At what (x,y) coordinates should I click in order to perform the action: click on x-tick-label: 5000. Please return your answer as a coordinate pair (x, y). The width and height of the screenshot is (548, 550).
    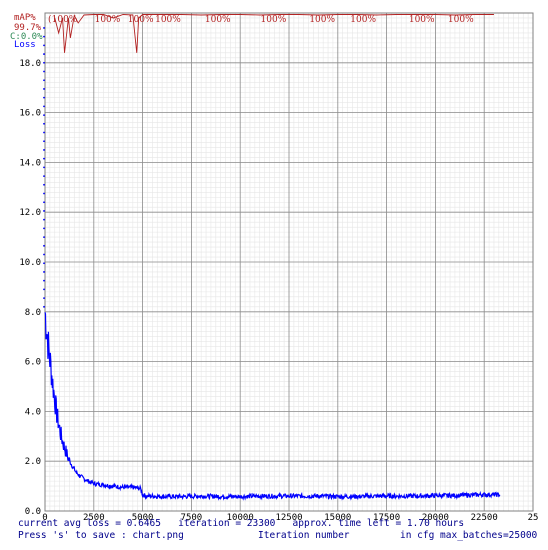
    Looking at the image, I should click on (143, 518).